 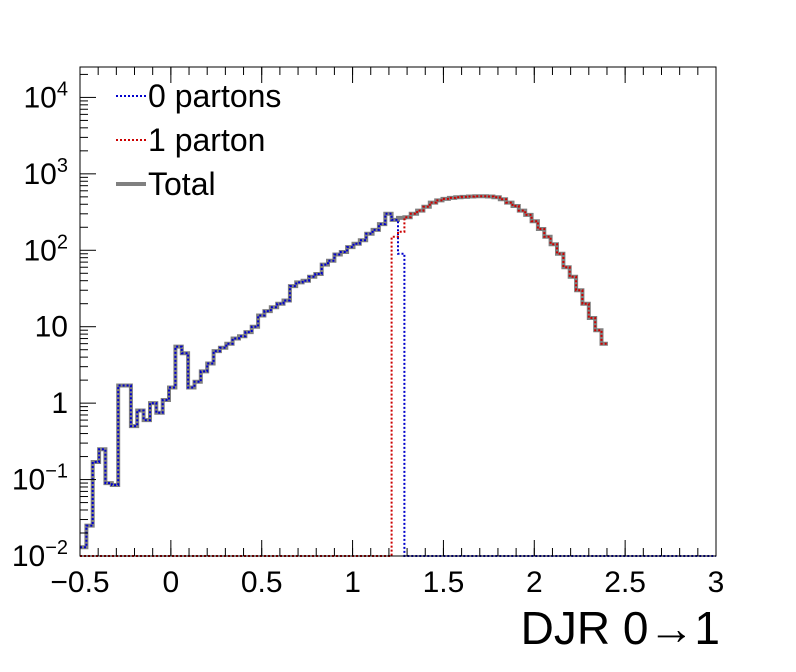 I want to click on x-axis-title: DJR 0→1, so click(x=620, y=628).